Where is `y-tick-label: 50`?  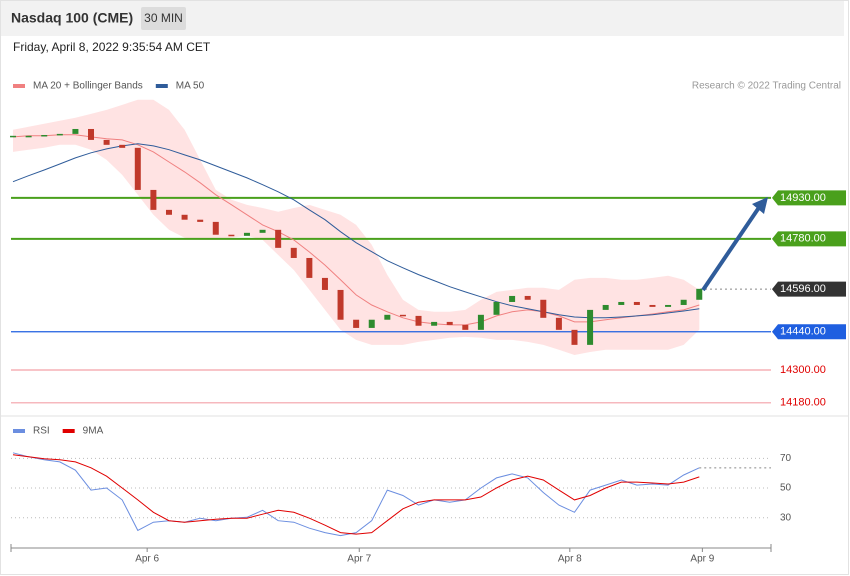
y-tick-label: 50 is located at coordinates (786, 488).